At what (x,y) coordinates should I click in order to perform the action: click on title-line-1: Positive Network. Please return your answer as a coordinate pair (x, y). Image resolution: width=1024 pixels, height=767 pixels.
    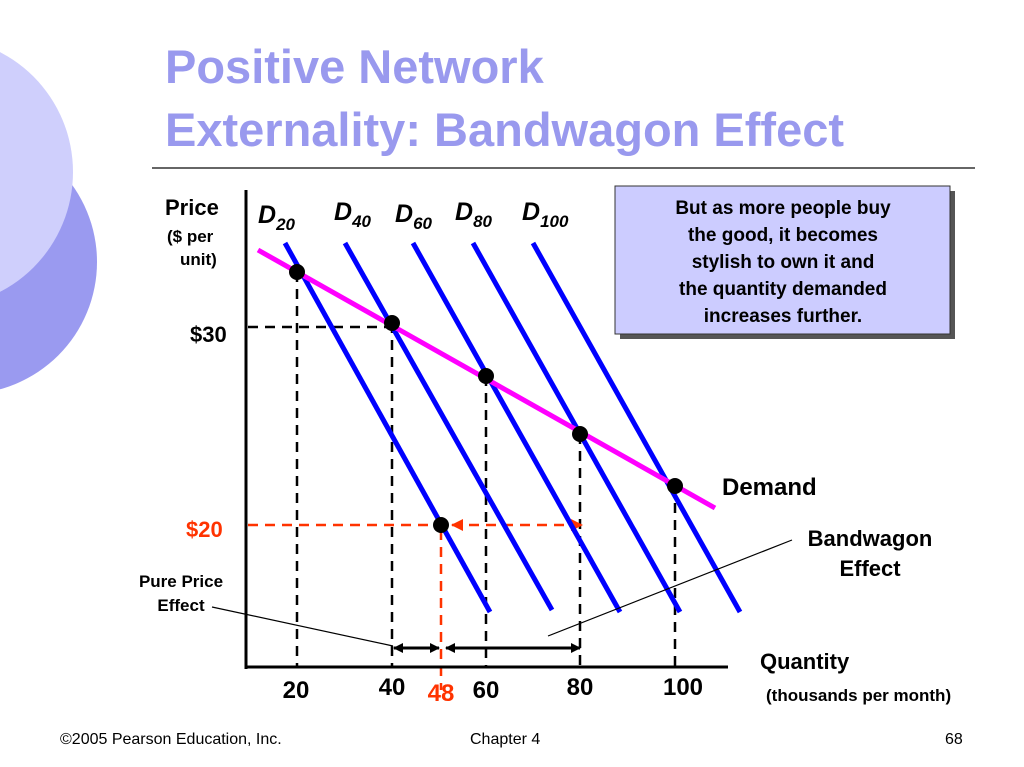
    Looking at the image, I should click on (355, 66).